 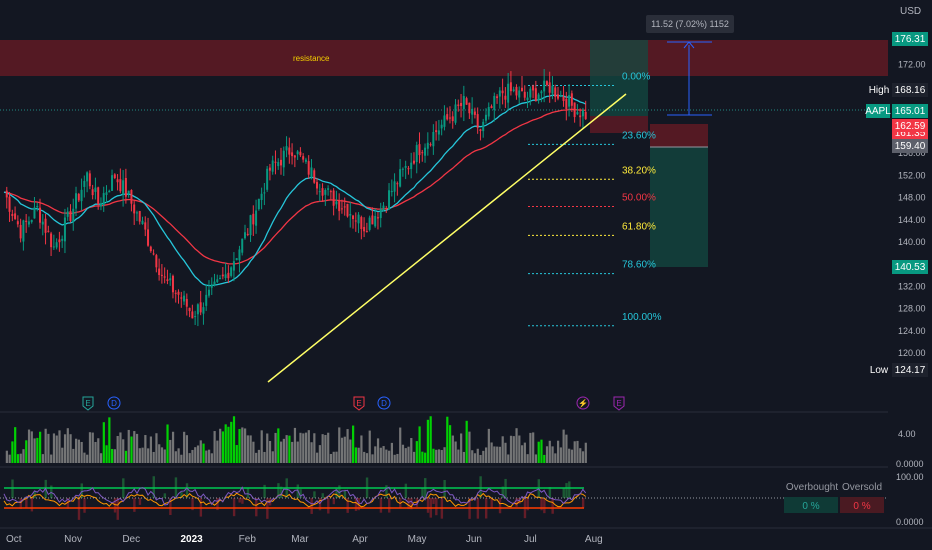 What do you see at coordinates (304, 539) in the screenshot?
I see `time-axis: Oct Nov Dec 2023 Feb Mar Apr May Jun Jul Aug` at bounding box center [304, 539].